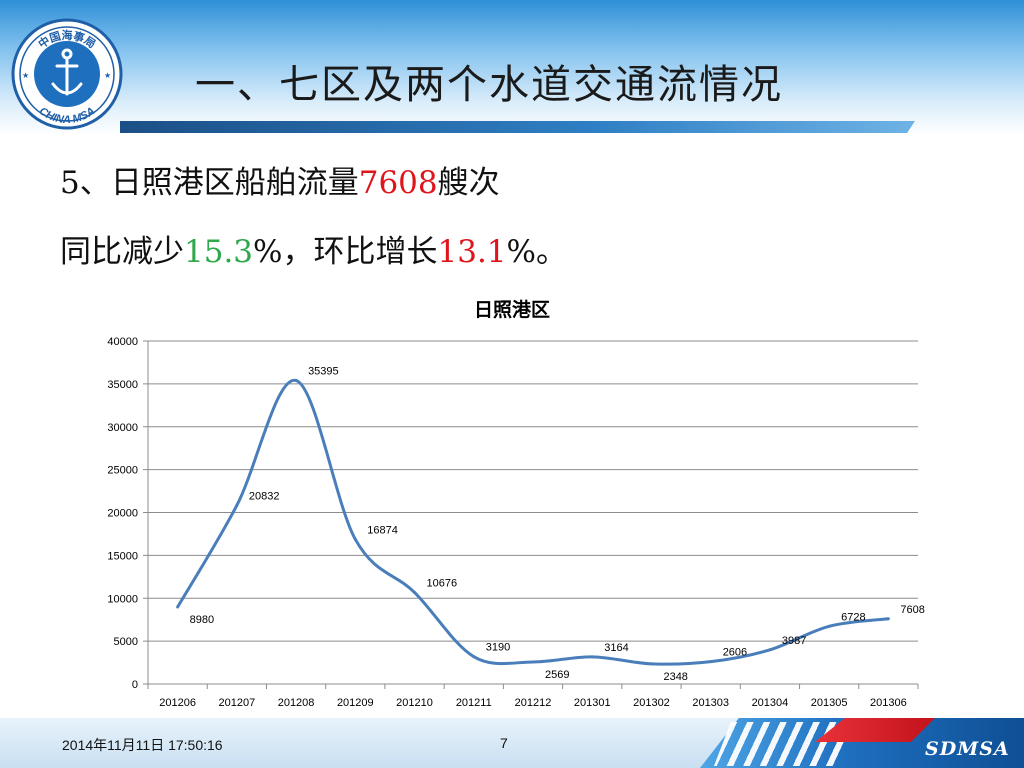 This screenshot has width=1024, height=768. Describe the element at coordinates (236, 703) in the screenshot. I see `x-tick-label: 201207` at that location.